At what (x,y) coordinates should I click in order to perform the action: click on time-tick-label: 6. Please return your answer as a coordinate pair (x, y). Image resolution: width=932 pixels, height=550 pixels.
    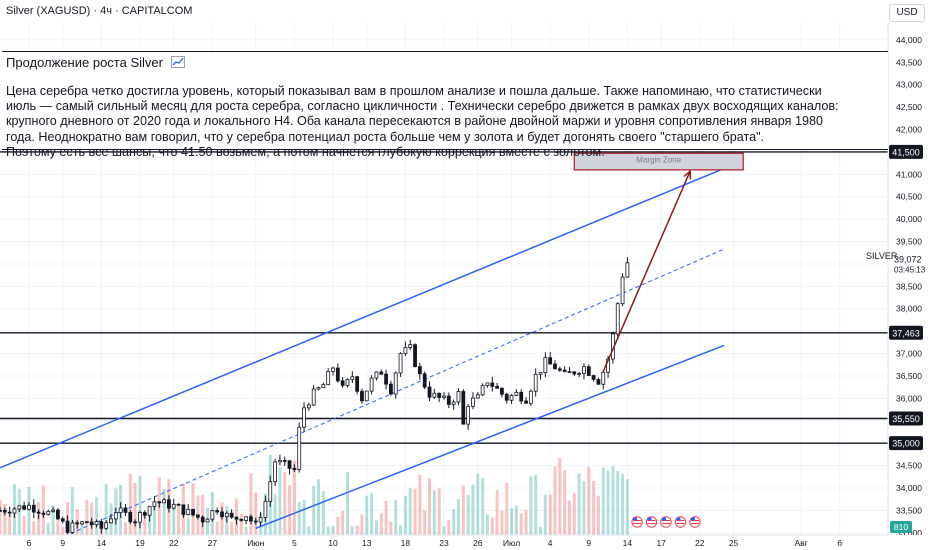
    Looking at the image, I should click on (839, 543).